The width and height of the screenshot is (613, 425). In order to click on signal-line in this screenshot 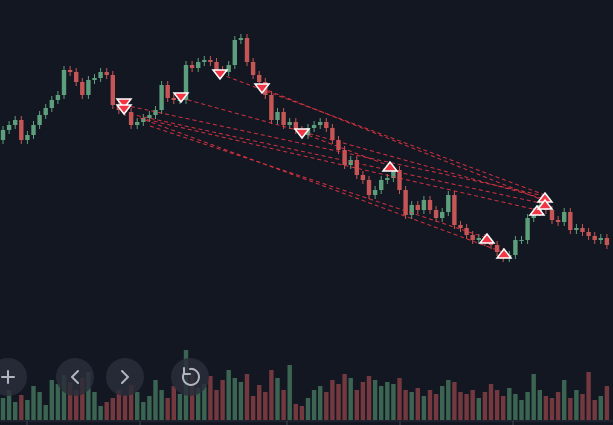, I will do `click(318, 182)`.